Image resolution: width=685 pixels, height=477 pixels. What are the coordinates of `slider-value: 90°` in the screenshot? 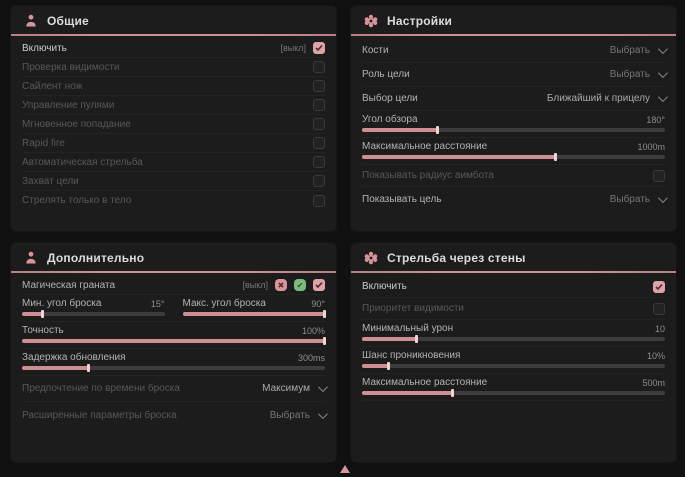 It's located at (318, 303).